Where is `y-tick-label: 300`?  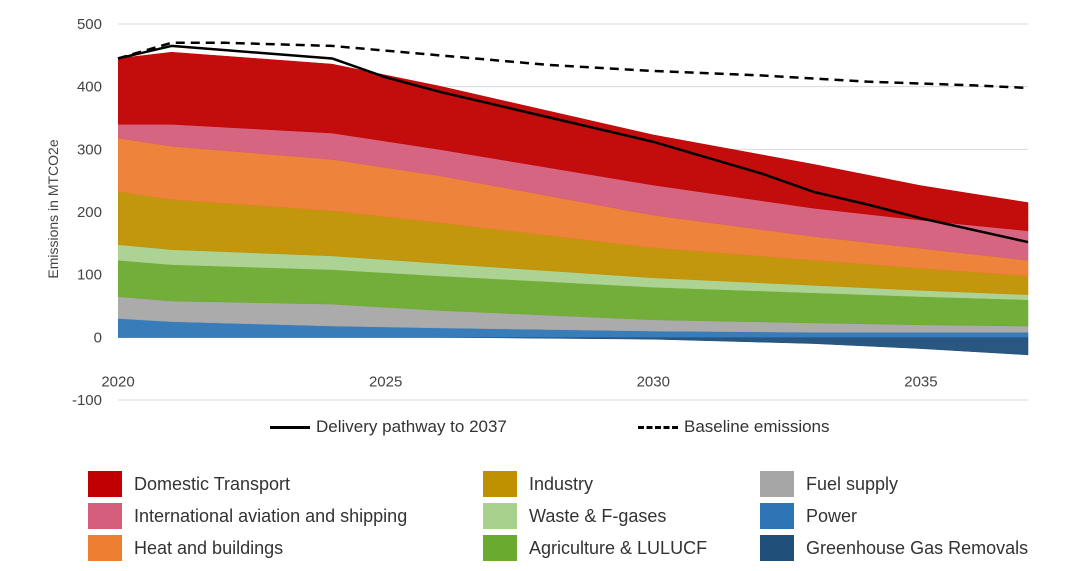
y-tick-label: 300 is located at coordinates (89, 149).